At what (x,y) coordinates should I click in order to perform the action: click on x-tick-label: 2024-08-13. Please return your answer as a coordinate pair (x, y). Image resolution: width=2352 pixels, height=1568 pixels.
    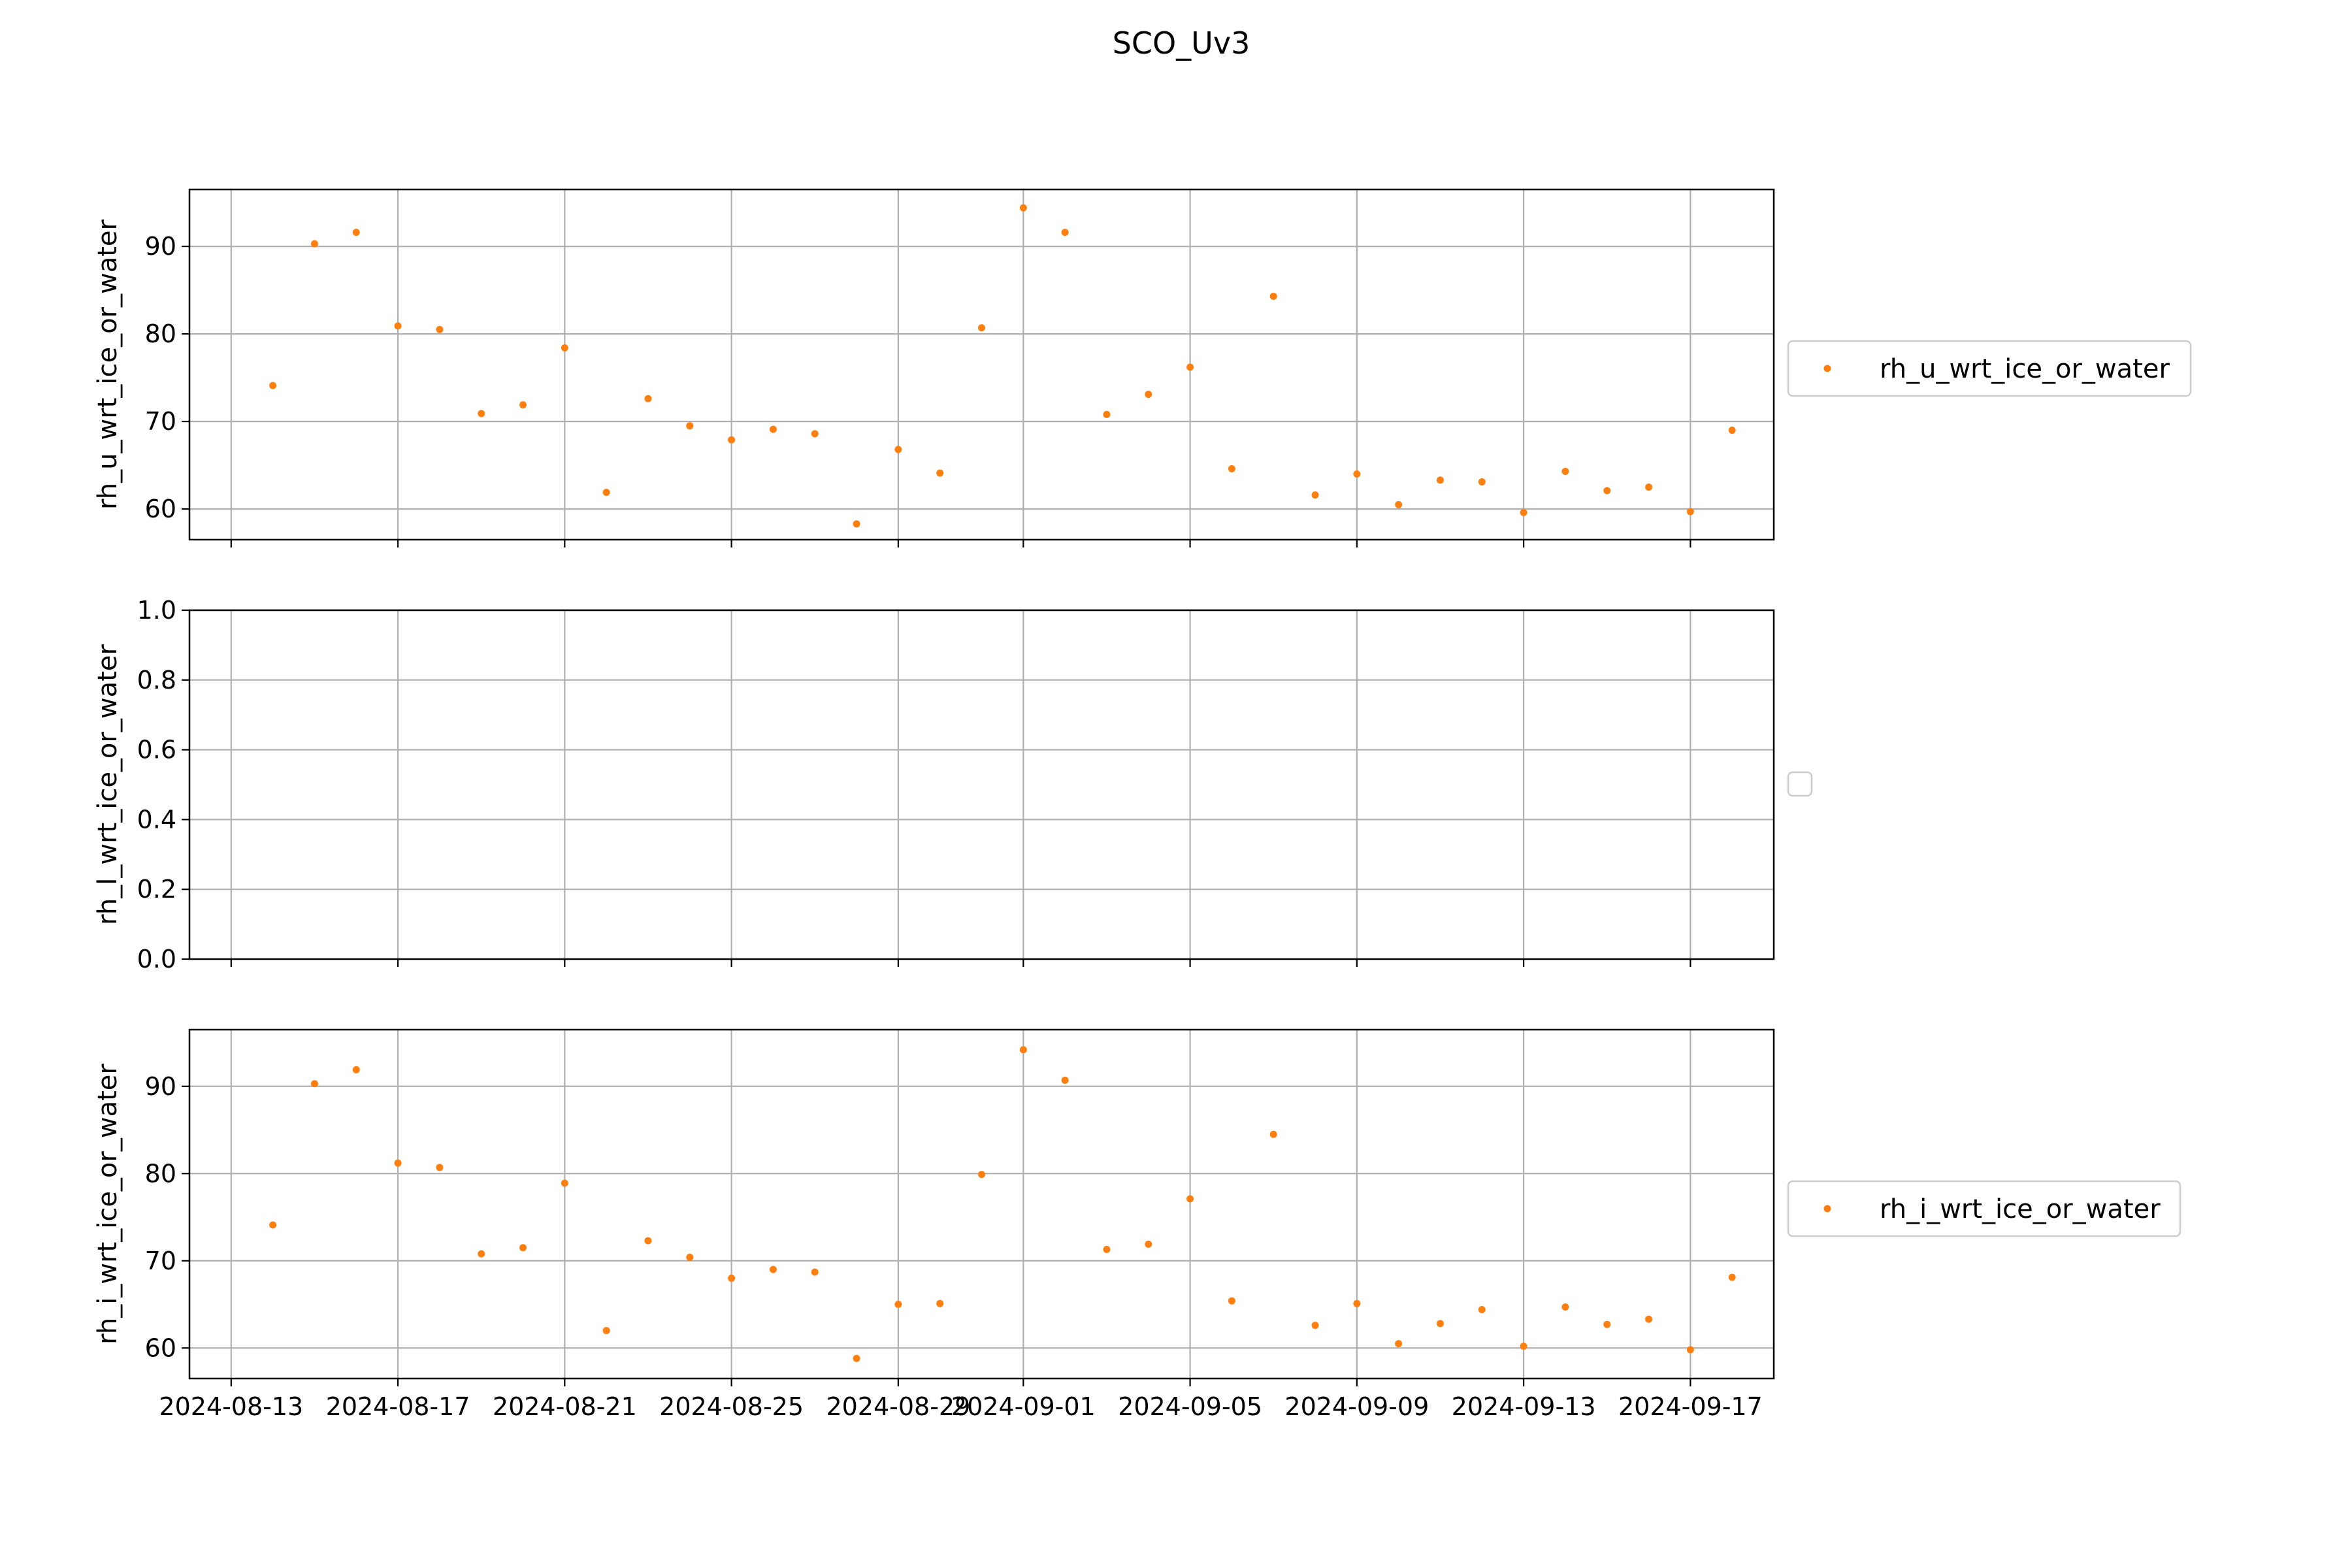
    Looking at the image, I should click on (231, 1406).